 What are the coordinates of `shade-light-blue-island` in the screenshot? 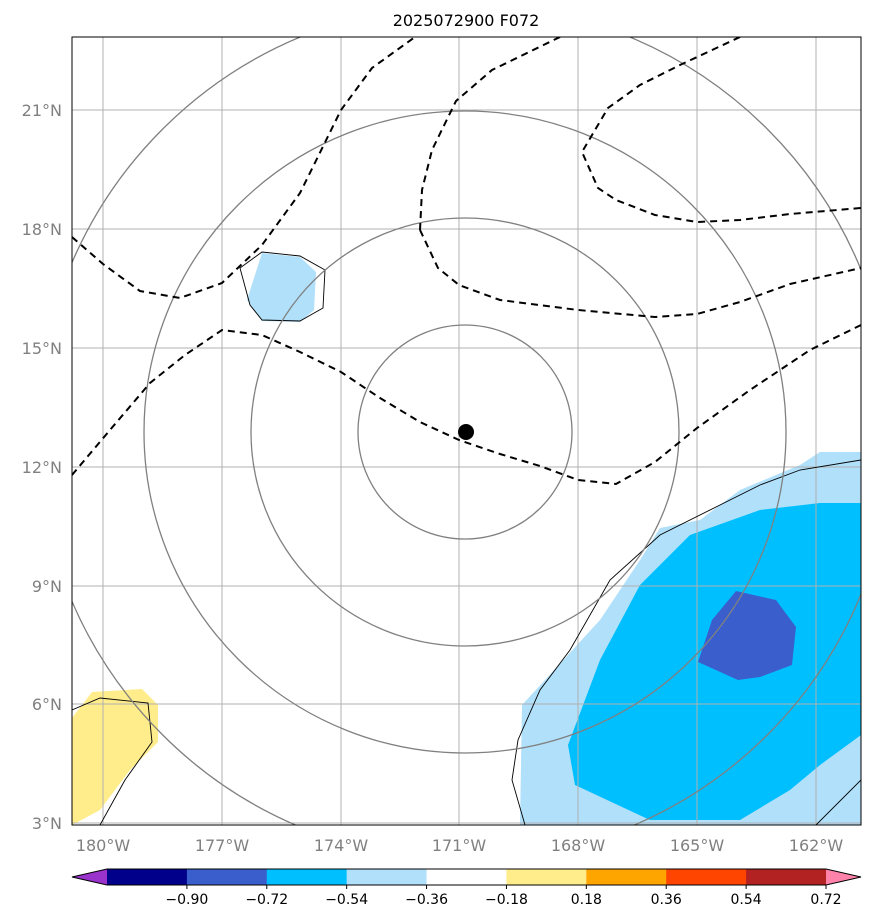 It's located at (281, 287).